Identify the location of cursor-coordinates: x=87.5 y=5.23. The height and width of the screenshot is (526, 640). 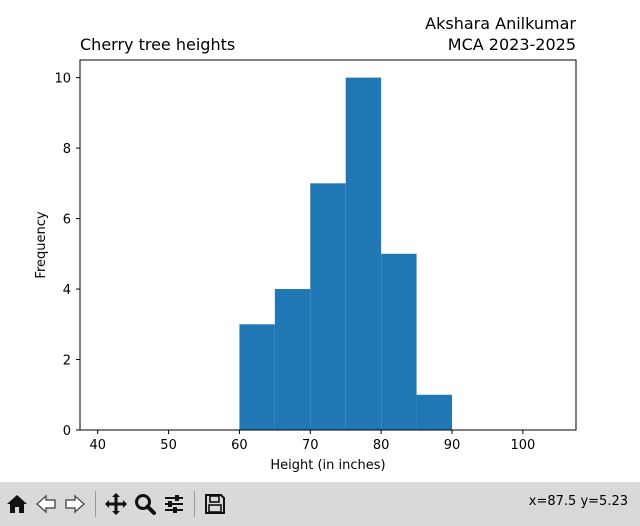
(578, 501).